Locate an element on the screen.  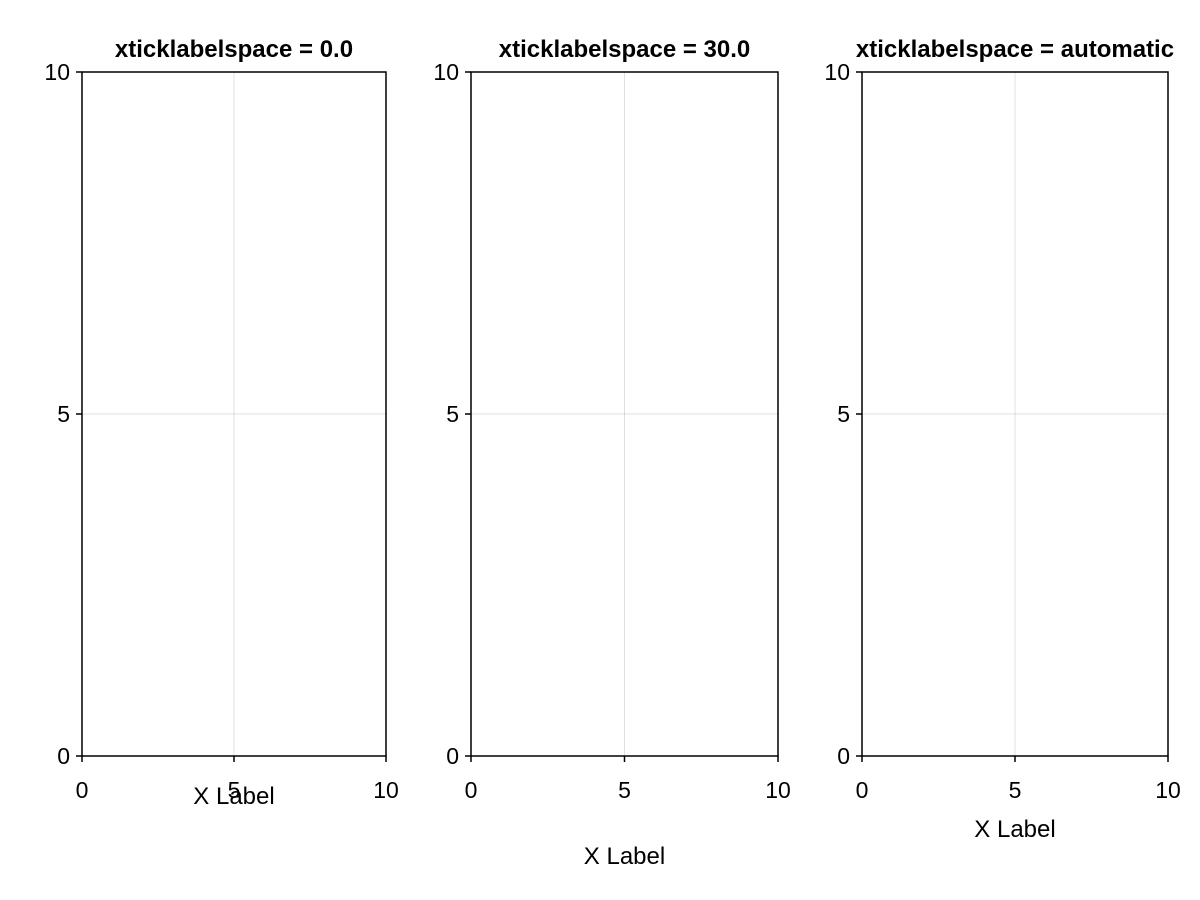
panel-title: xticklabelspace = 0.0 is located at coordinates (234, 49).